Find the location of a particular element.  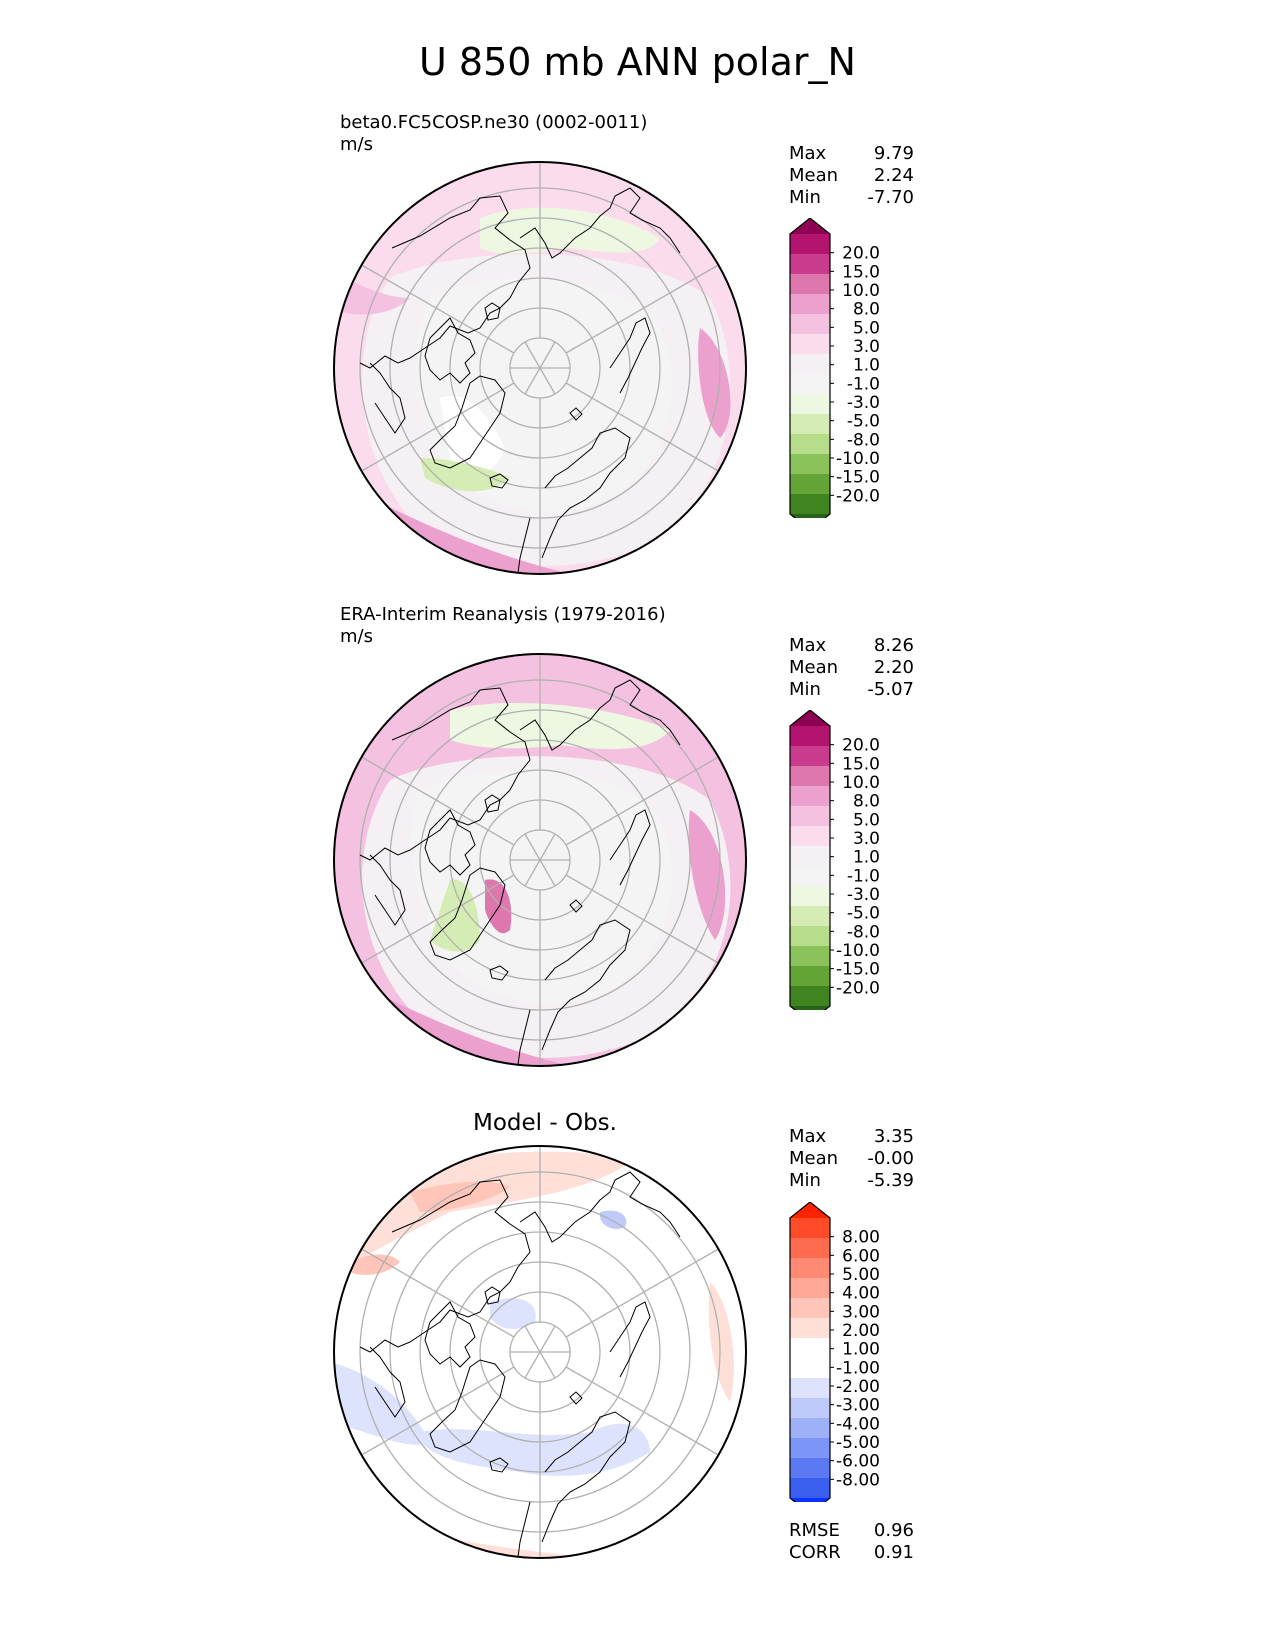

colorbar-tick-label: -5.0 is located at coordinates (863, 422).